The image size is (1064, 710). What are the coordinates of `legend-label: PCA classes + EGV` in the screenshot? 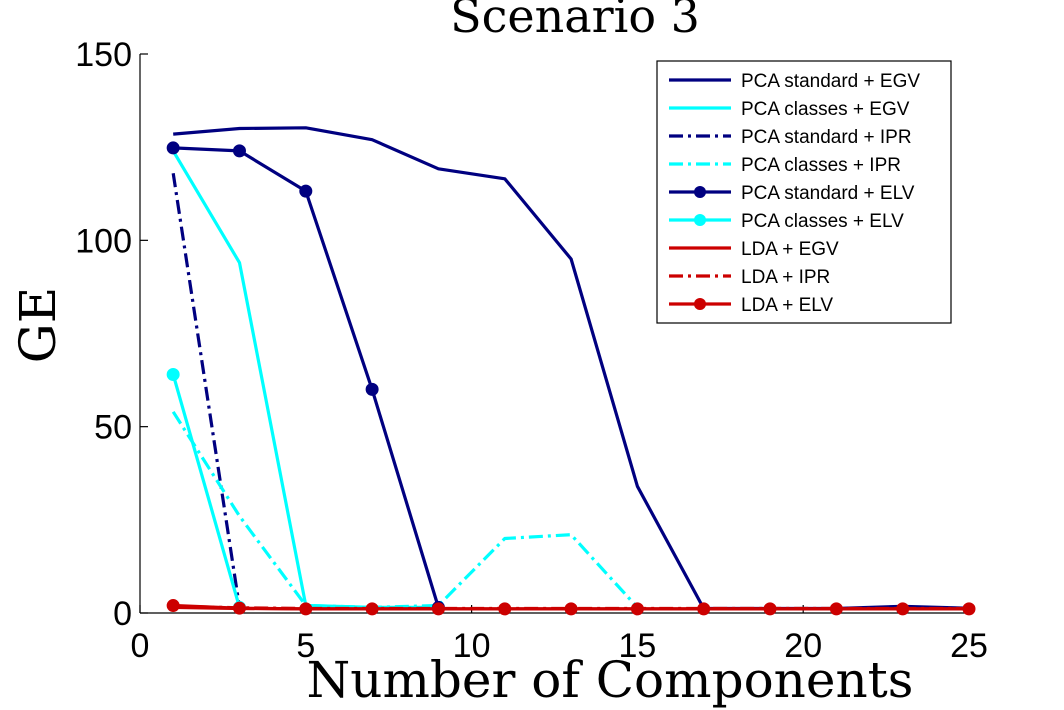 It's located at (825, 109).